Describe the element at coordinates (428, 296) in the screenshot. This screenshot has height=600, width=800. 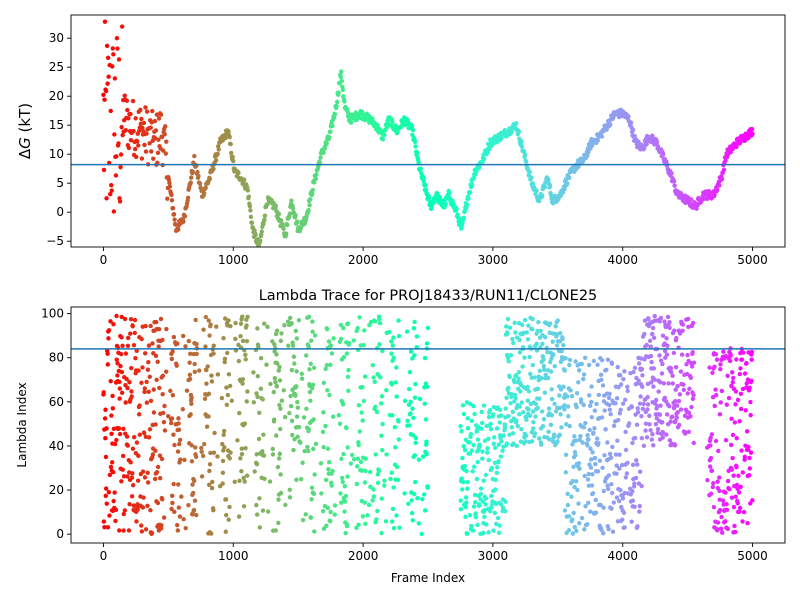
I see `lambda-chart-title: Lambda Trace for PROJ18433/RUN11/CLONE25` at that location.